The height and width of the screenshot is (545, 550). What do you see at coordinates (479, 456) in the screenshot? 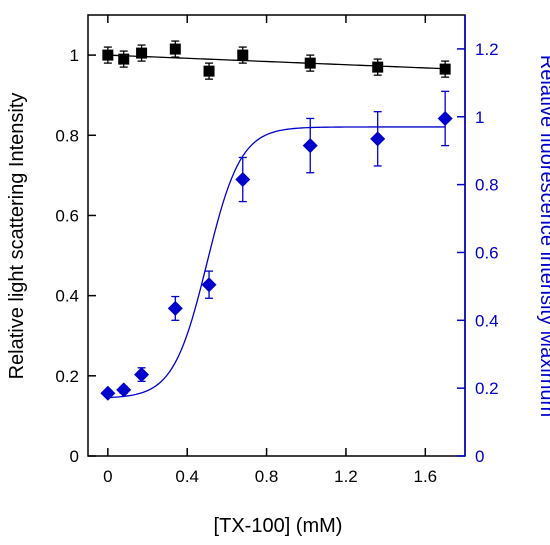
I see `y-right-tick-label: 0` at bounding box center [479, 456].